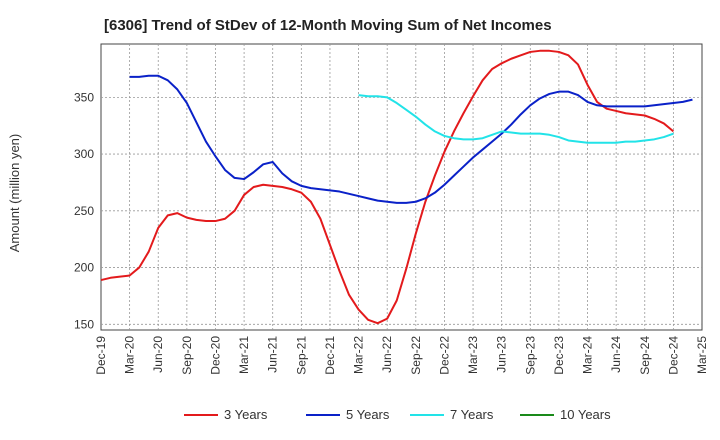  I want to click on y-tick-label: 150, so click(84, 324).